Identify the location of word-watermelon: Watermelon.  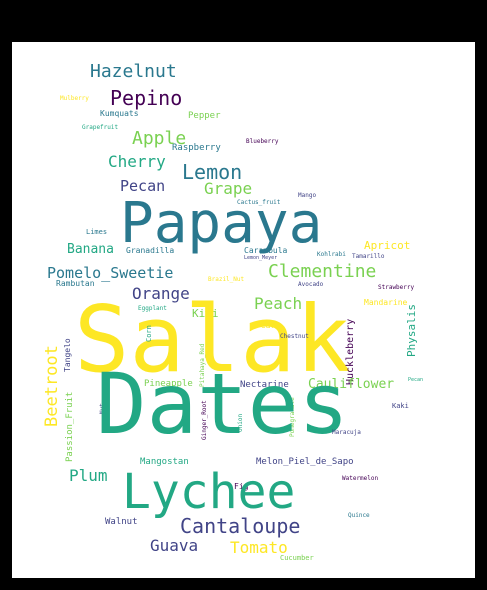
(360, 478).